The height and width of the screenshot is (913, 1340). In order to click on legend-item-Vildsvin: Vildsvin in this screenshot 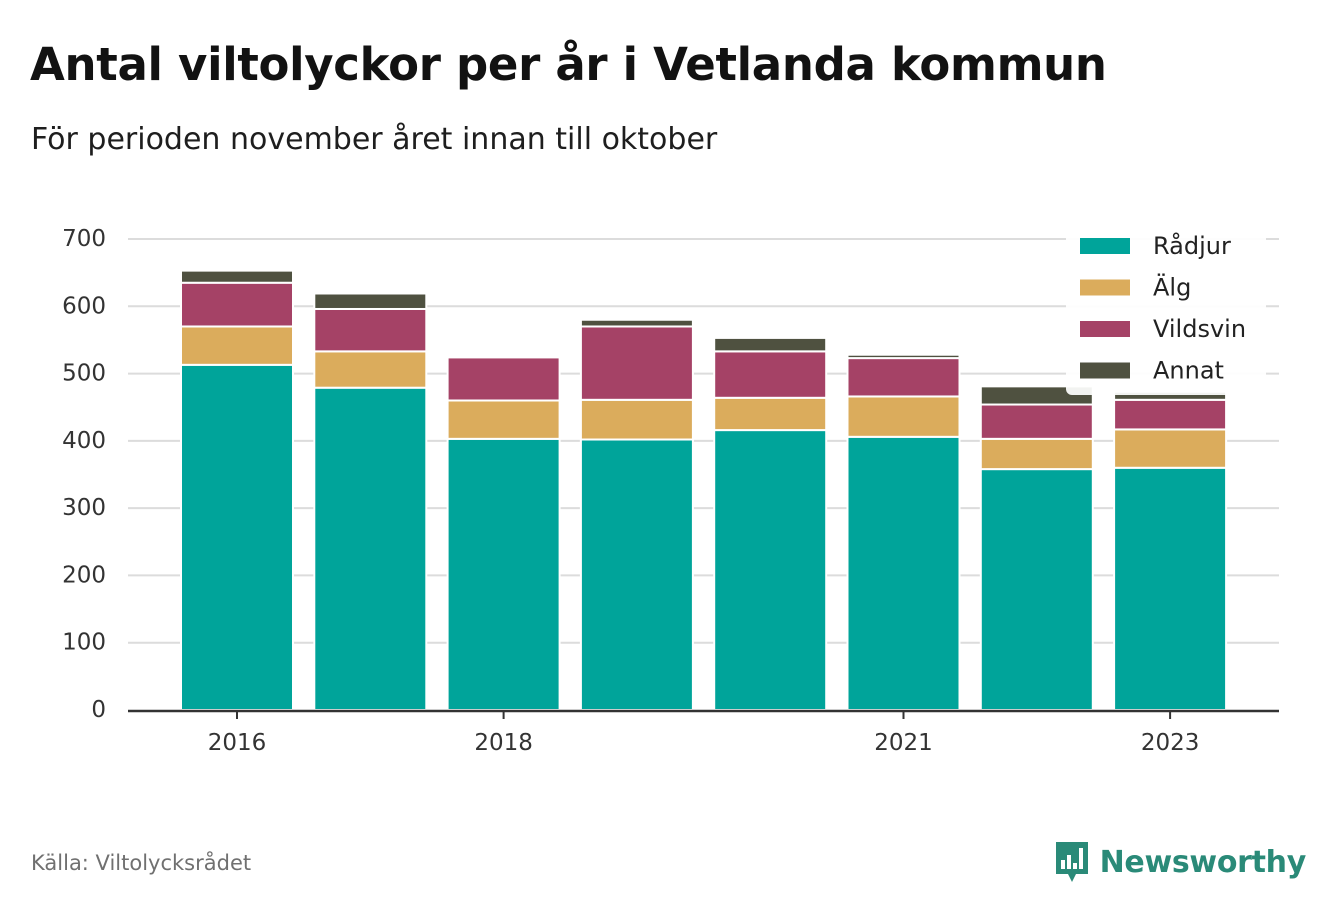, I will do `click(1163, 329)`.